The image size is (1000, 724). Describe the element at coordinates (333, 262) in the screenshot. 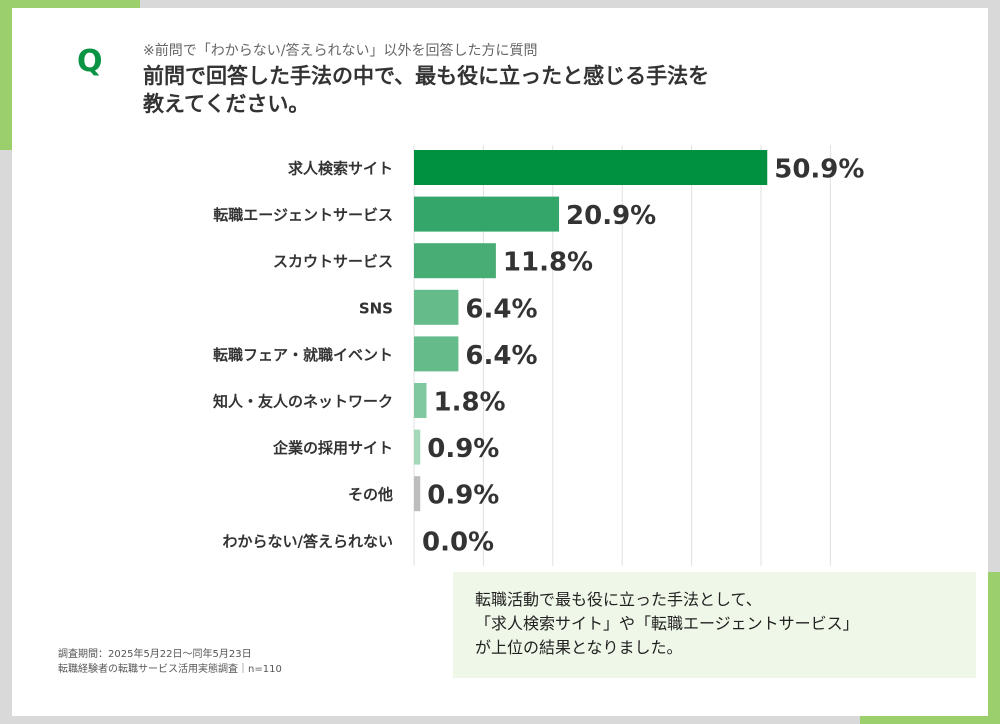

I see `category-label: スカウトサービス` at that location.